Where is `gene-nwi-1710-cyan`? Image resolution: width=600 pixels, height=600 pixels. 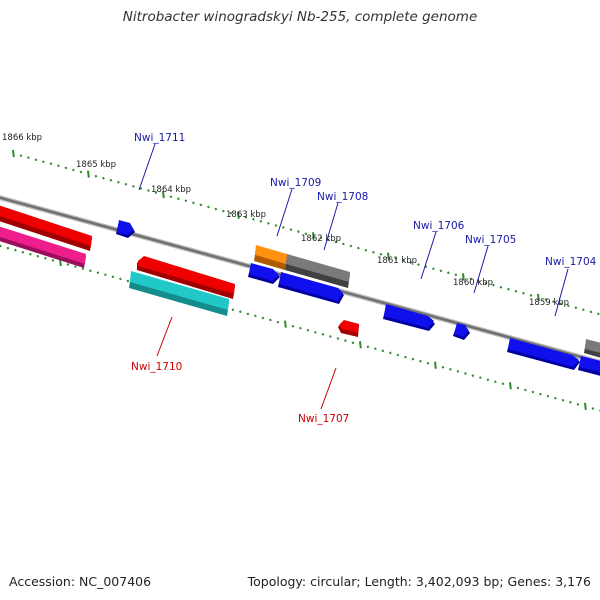 gene-nwi-1710-cyan is located at coordinates (179, 293).